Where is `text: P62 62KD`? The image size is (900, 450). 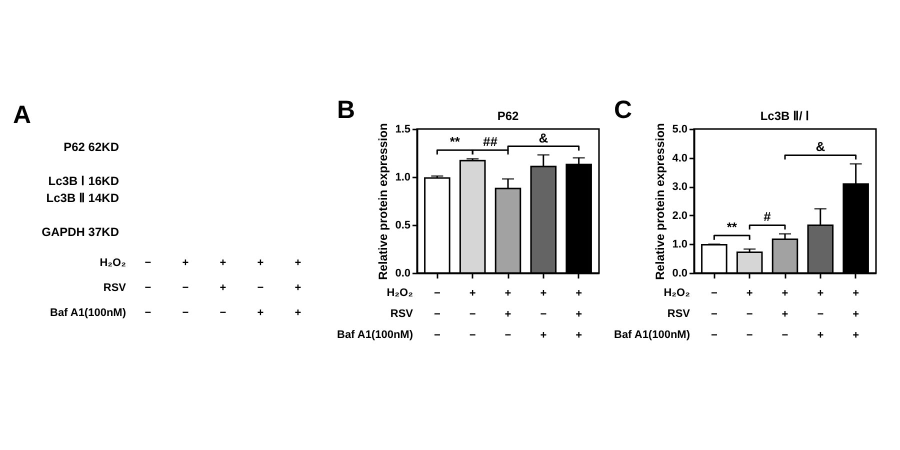 text: P62 62KD is located at coordinates (92, 147).